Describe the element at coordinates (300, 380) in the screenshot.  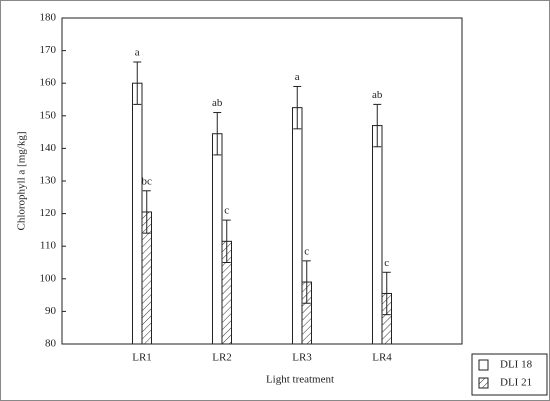
I see `x-axis-label: Light treatment` at that location.